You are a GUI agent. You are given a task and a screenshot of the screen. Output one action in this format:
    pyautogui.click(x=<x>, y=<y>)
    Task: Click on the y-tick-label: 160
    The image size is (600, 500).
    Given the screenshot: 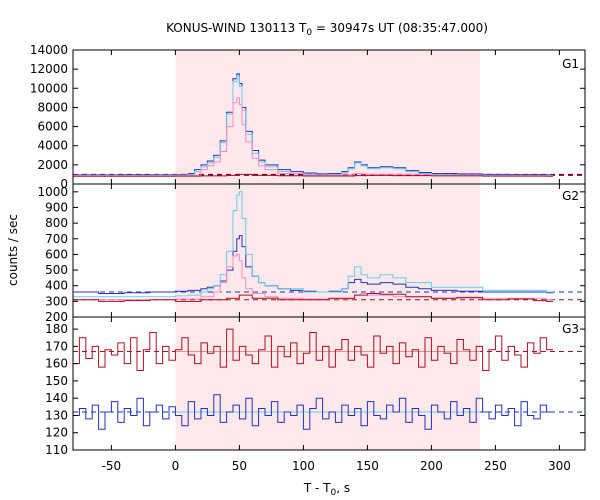 What is the action you would take?
    pyautogui.click(x=56, y=364)
    